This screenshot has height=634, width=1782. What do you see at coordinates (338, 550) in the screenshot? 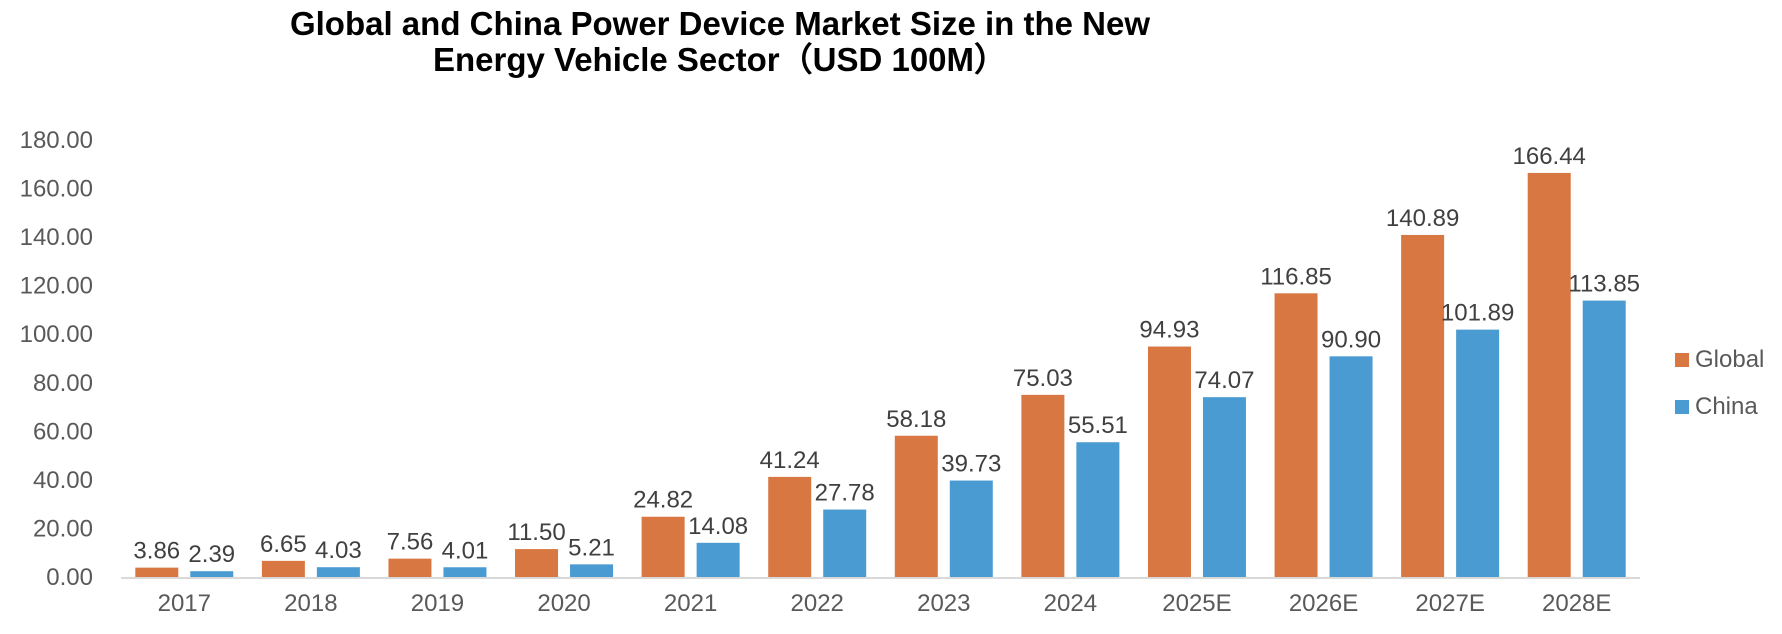
I see `data-label-china-2018: 4.03` at bounding box center [338, 550].